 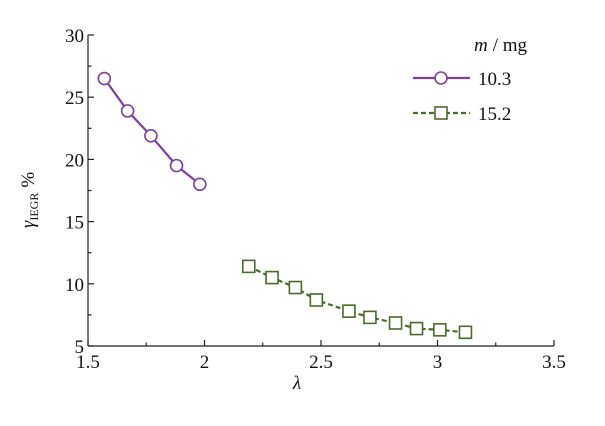 What do you see at coordinates (74, 223) in the screenshot?
I see `y-tick-label: 15` at bounding box center [74, 223].